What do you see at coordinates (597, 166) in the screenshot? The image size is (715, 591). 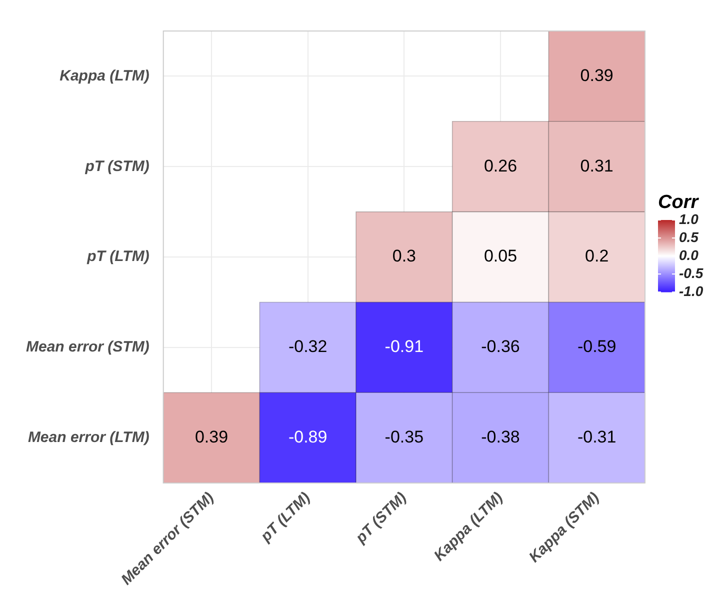 I see `data-label: 0.31` at bounding box center [597, 166].